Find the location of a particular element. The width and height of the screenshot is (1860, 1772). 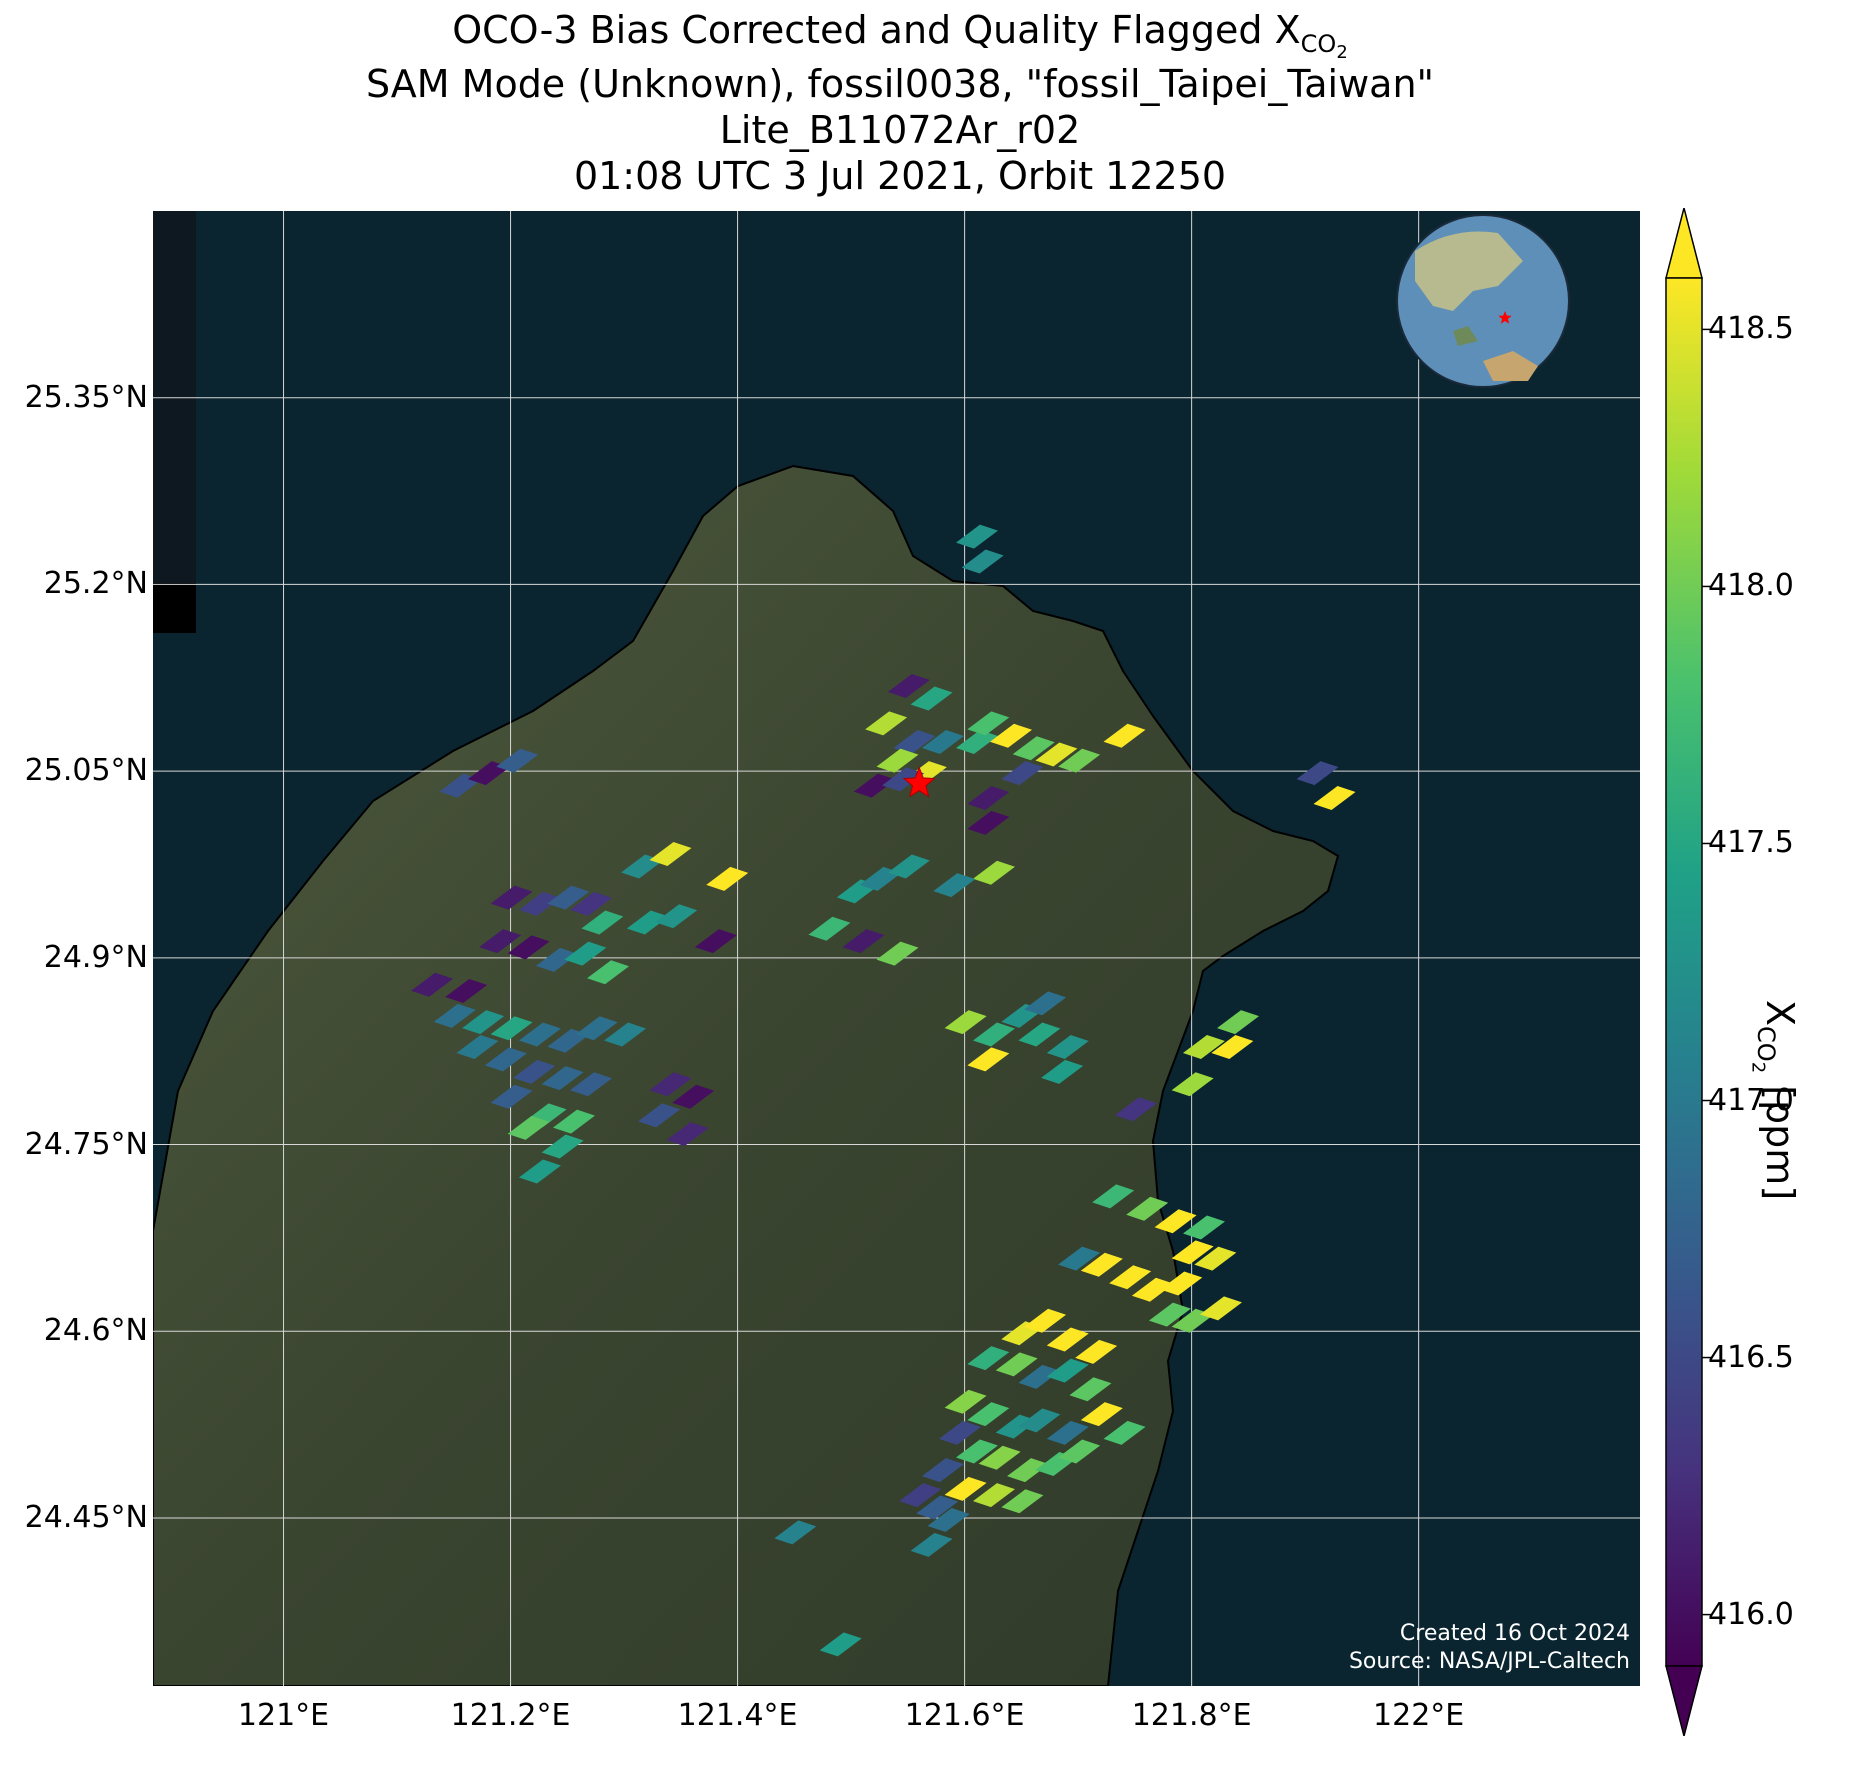

lat-tick-label: 24.75°N is located at coordinates (86, 1144).